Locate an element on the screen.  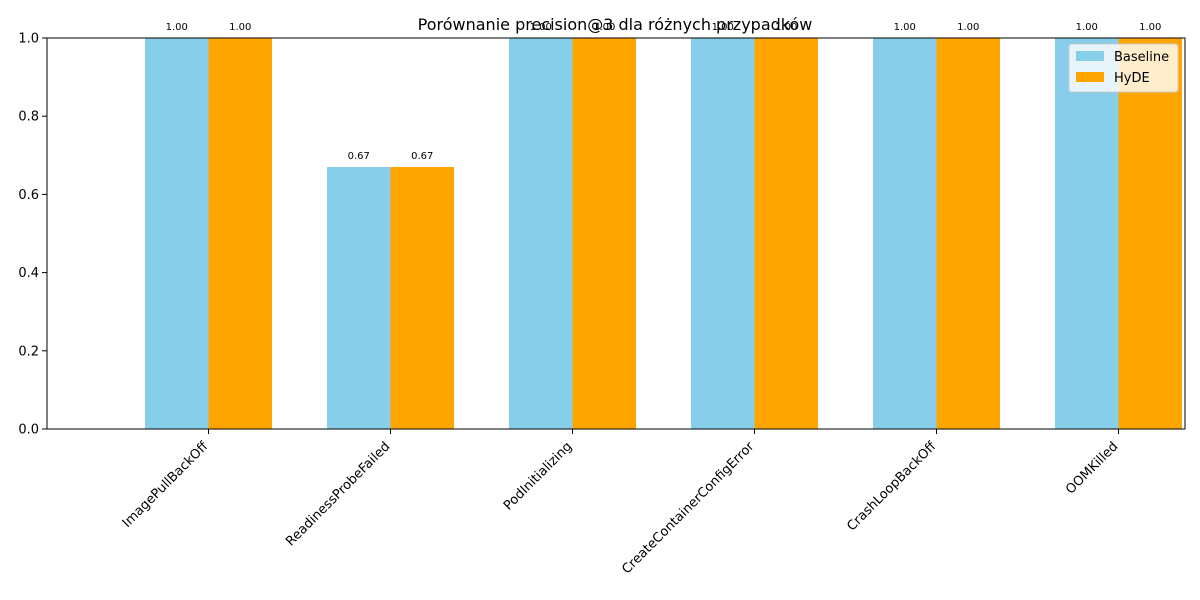
legend-label-baseline: Baseline is located at coordinates (1141, 57).